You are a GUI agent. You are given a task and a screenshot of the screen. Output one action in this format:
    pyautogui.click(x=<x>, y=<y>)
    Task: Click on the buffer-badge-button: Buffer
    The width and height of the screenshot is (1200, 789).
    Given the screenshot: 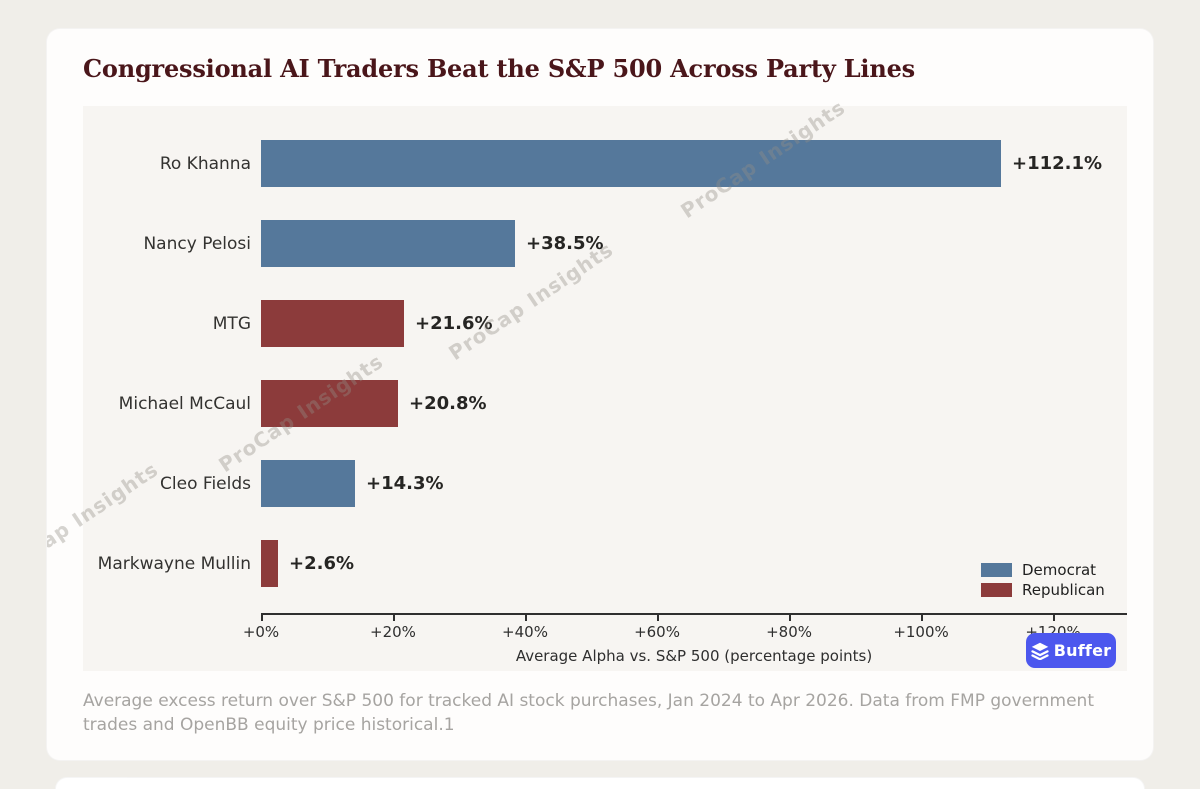 What is the action you would take?
    pyautogui.click(x=1071, y=650)
    